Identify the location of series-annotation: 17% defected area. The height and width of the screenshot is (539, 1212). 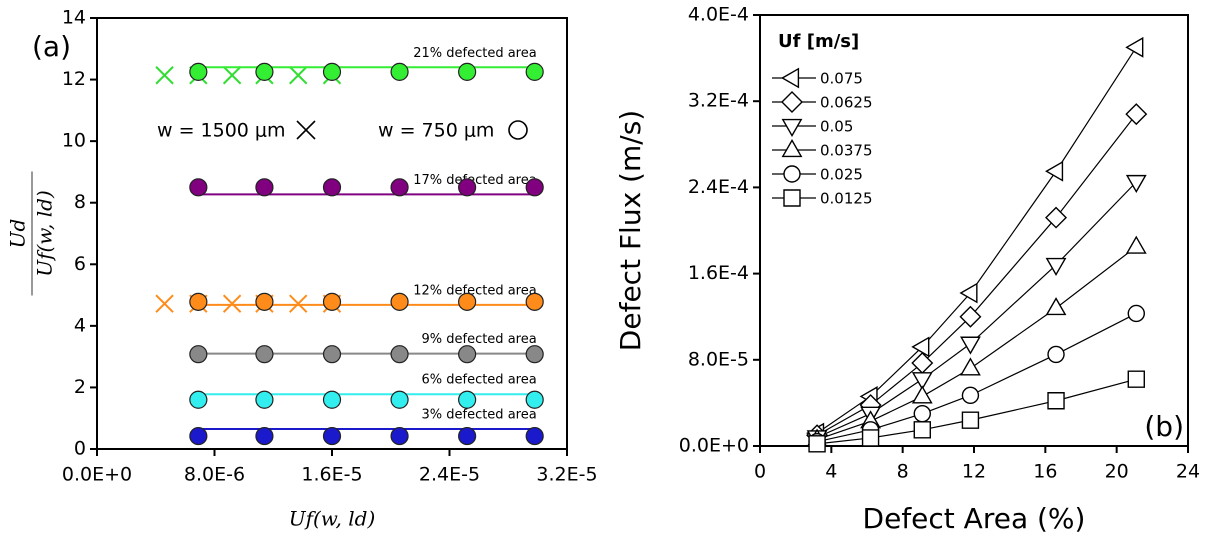
(474, 180).